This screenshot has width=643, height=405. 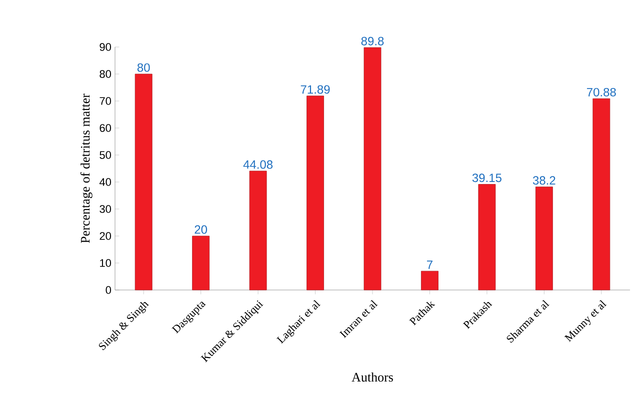 I want to click on data-label: 89.8, so click(x=372, y=41).